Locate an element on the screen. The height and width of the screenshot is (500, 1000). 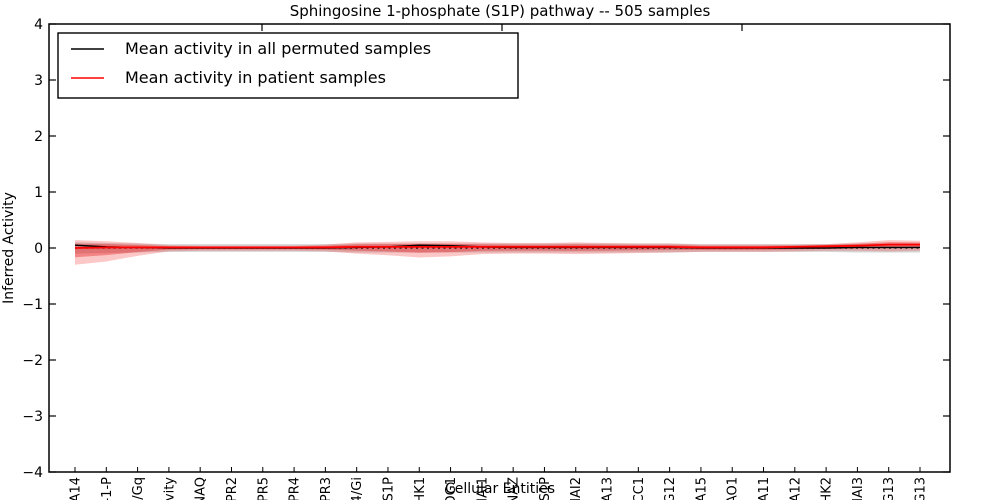
x-tick-label: SPHK1 is located at coordinates (420, 488).